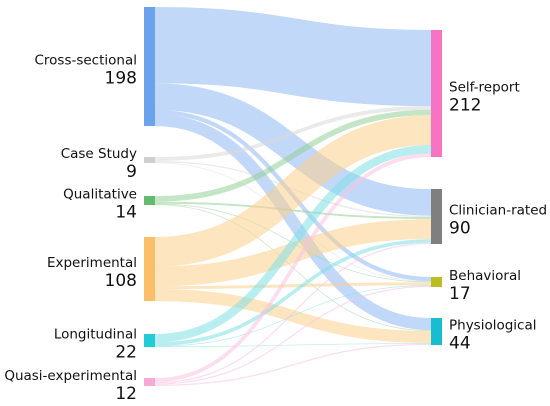 The width and height of the screenshot is (550, 406). I want to click on target-label-self: Self-report, so click(484, 88).